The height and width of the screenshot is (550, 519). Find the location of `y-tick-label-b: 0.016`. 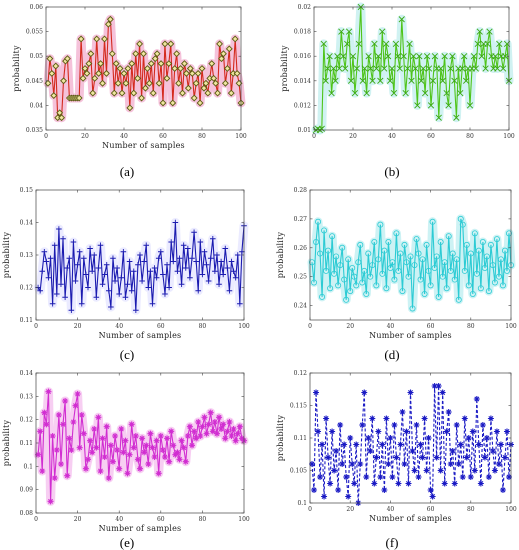

y-tick-label-b: 0.016 is located at coordinates (302, 56).